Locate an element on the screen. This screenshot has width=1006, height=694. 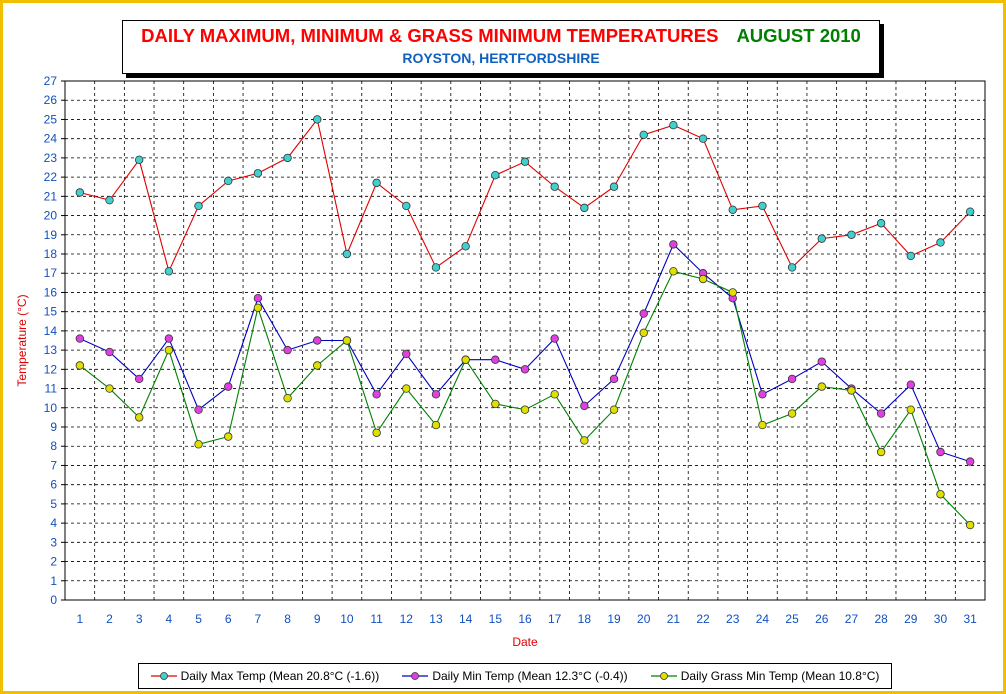
x-axis-label: Date is located at coordinates (525, 642).